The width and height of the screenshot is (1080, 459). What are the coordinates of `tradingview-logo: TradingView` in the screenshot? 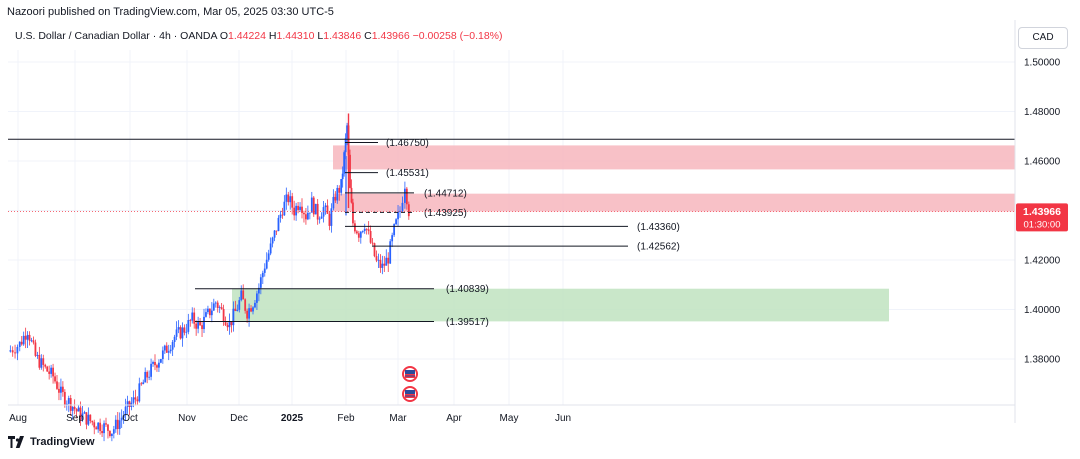 It's located at (51, 442).